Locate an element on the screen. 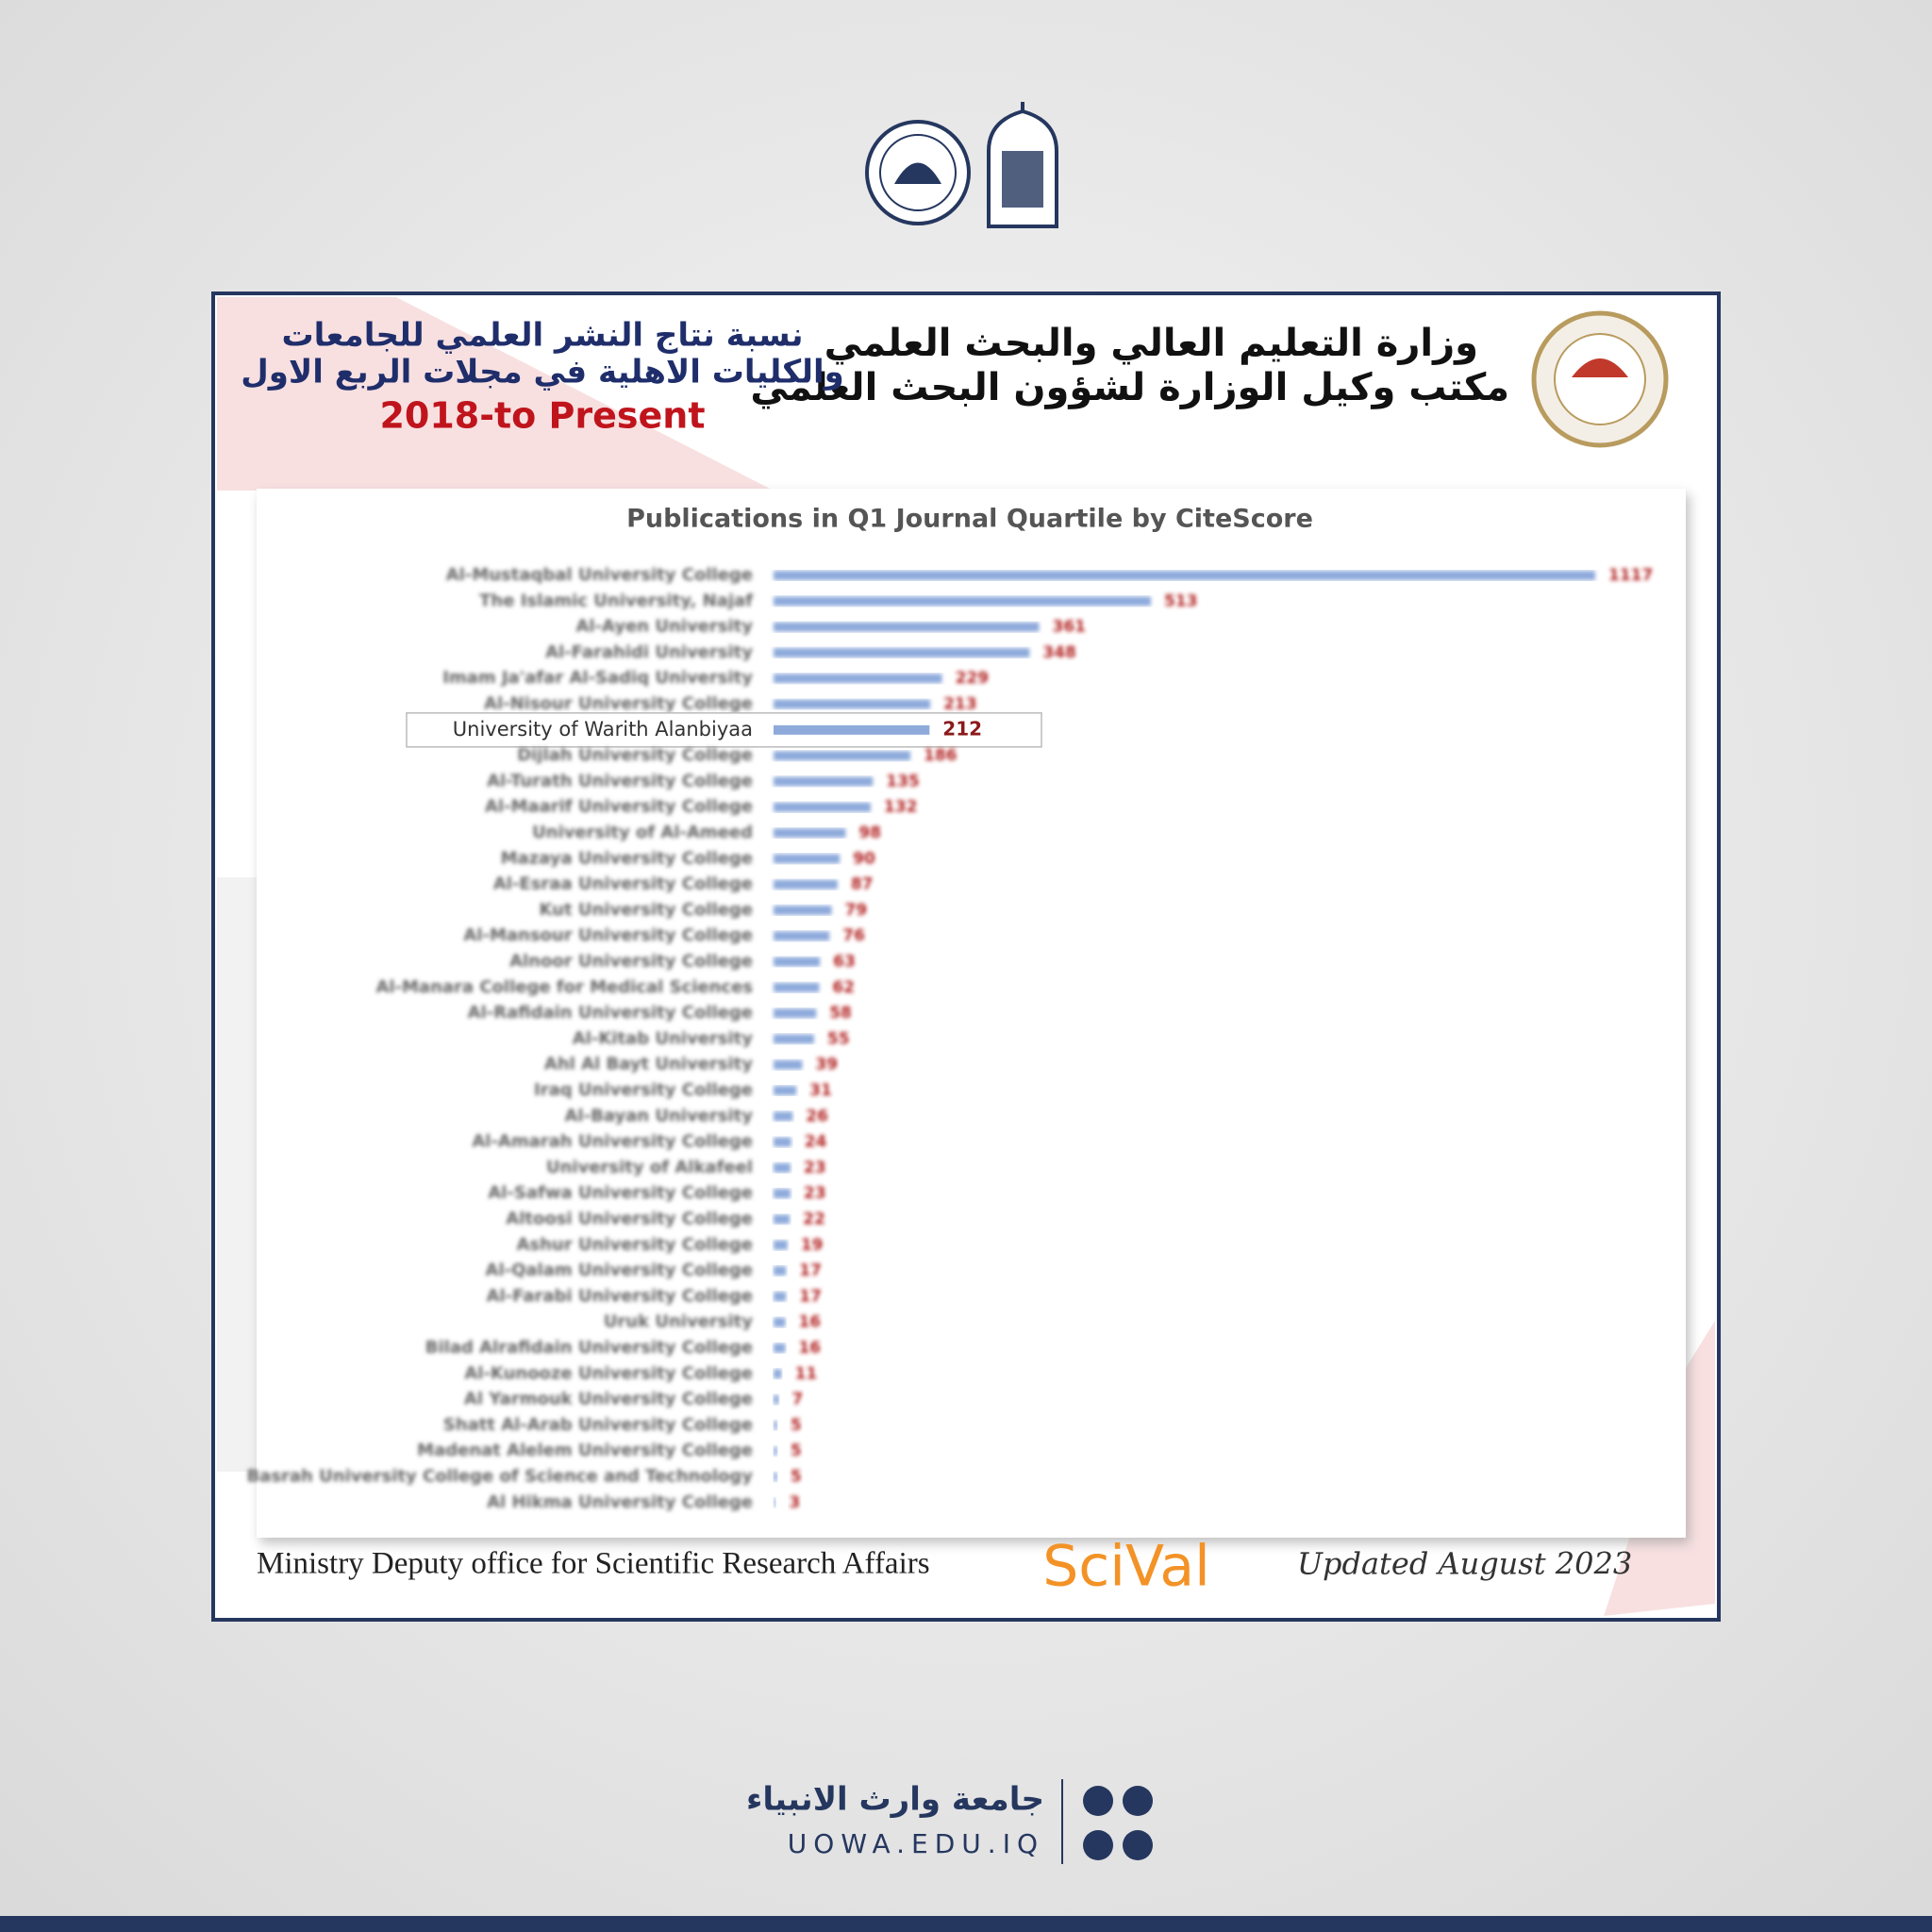 The height and width of the screenshot is (1932, 1932). logos is located at coordinates (962, 165).